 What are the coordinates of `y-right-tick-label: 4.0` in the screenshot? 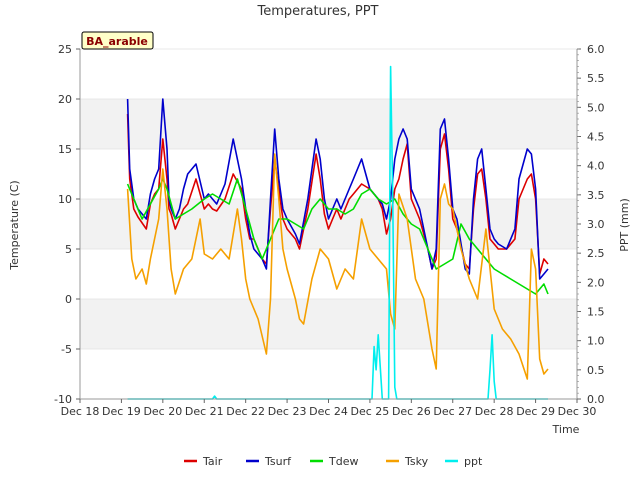 It's located at (596, 166).